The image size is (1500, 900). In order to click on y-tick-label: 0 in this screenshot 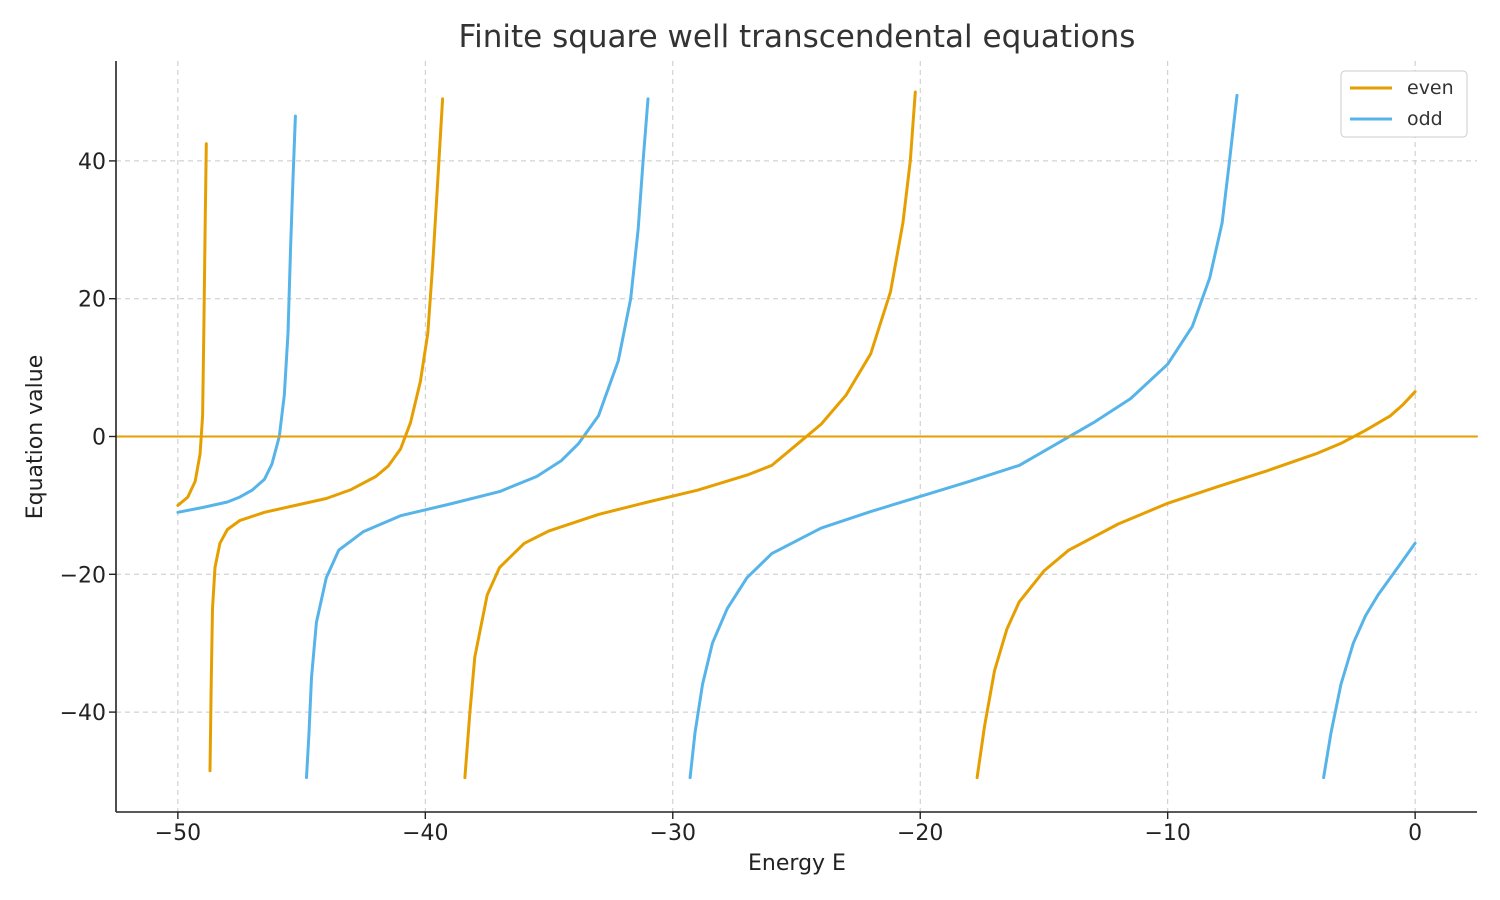, I will do `click(99, 438)`.